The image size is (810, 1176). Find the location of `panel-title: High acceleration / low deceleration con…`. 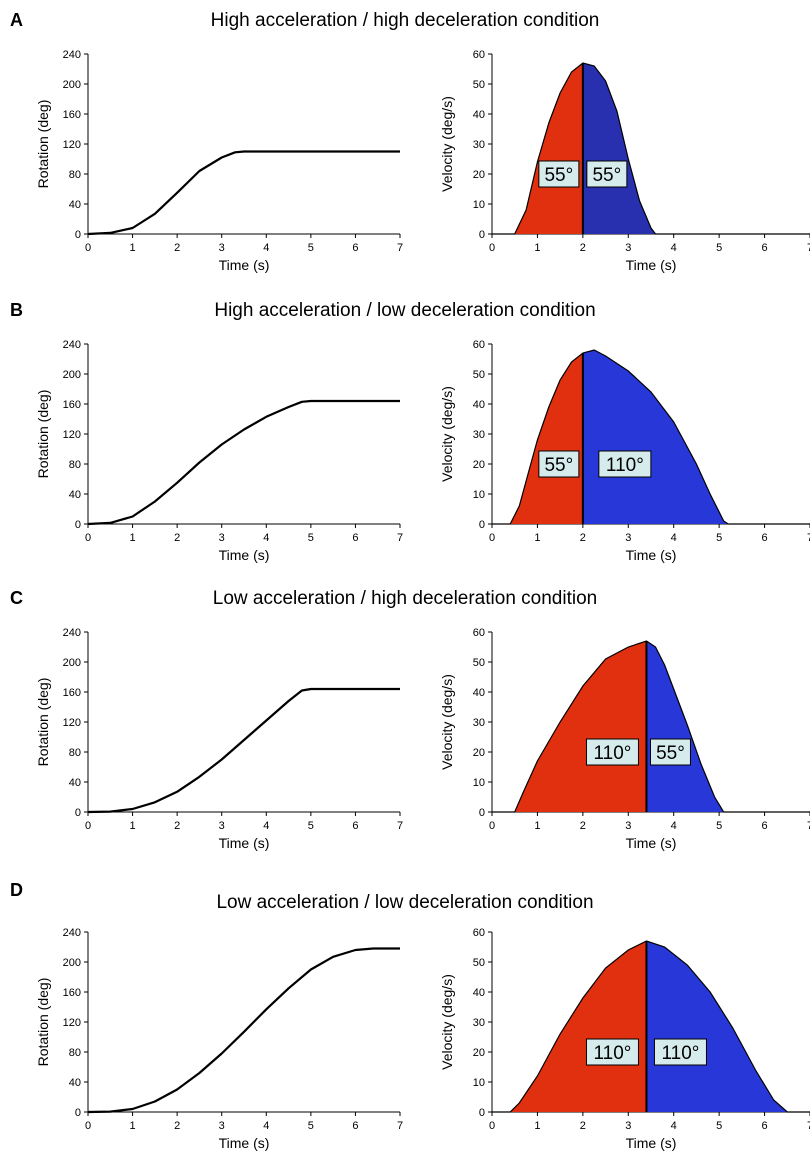

panel-title: High acceleration / low deceleration con… is located at coordinates (405, 311).